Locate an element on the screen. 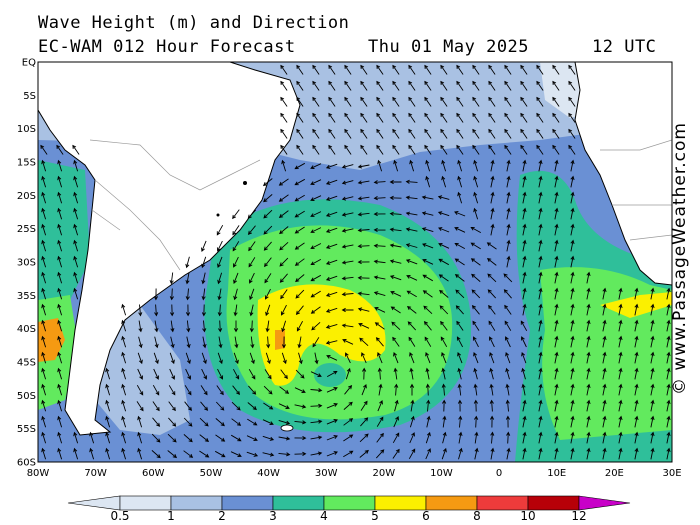 Image resolution: width=700 pixels, height=525 pixels. lon-label: 40W is located at coordinates (268, 473).